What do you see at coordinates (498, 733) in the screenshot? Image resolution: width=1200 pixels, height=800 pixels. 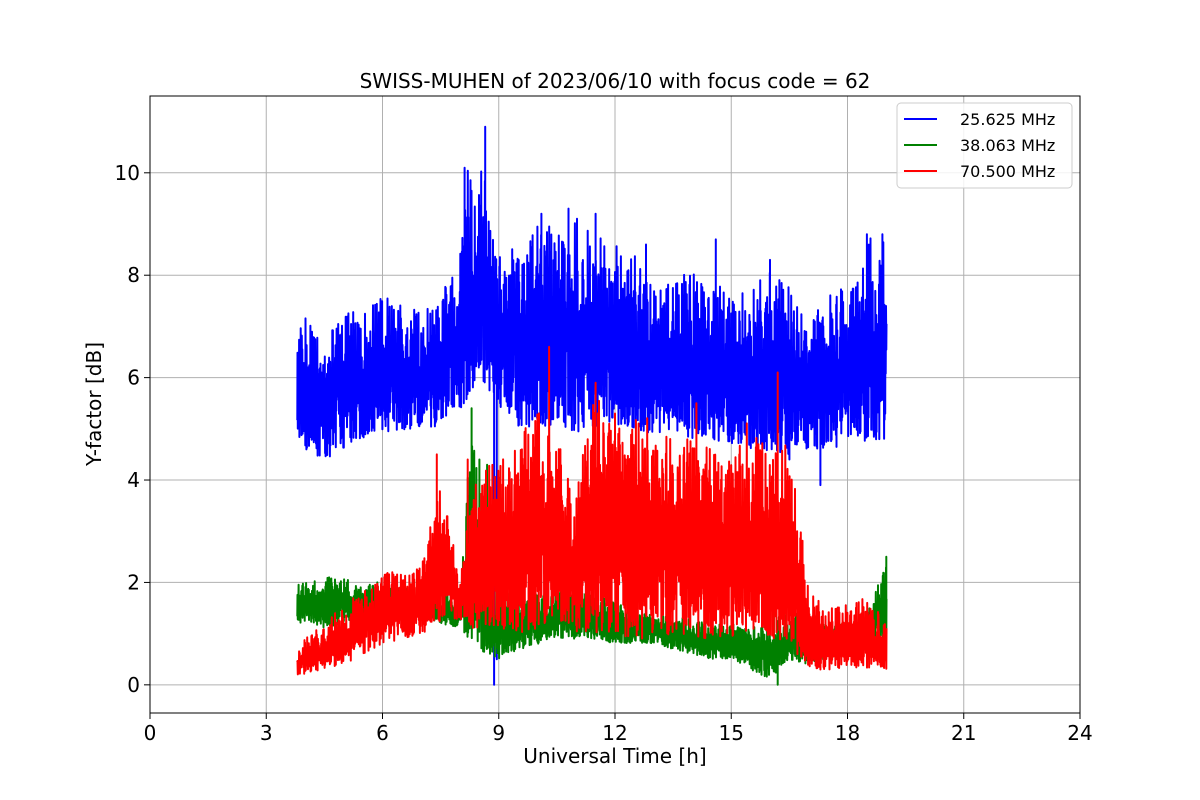 I see `x-tick-label: 9` at bounding box center [498, 733].